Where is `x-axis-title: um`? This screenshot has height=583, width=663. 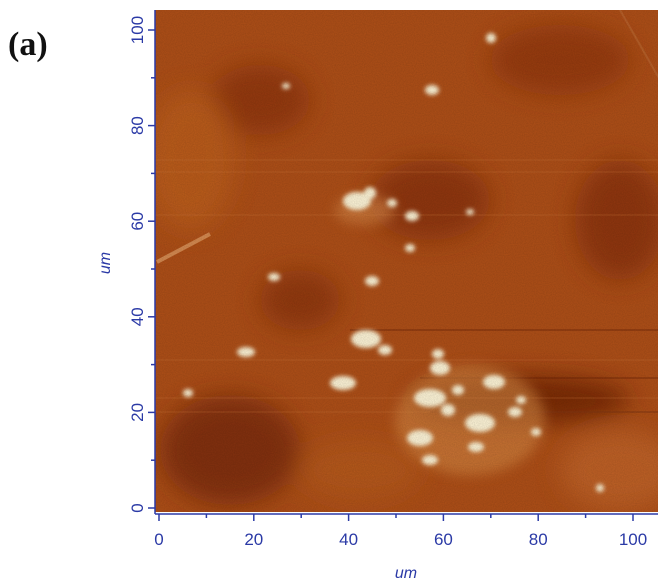 x-axis-title: um is located at coordinates (406, 573).